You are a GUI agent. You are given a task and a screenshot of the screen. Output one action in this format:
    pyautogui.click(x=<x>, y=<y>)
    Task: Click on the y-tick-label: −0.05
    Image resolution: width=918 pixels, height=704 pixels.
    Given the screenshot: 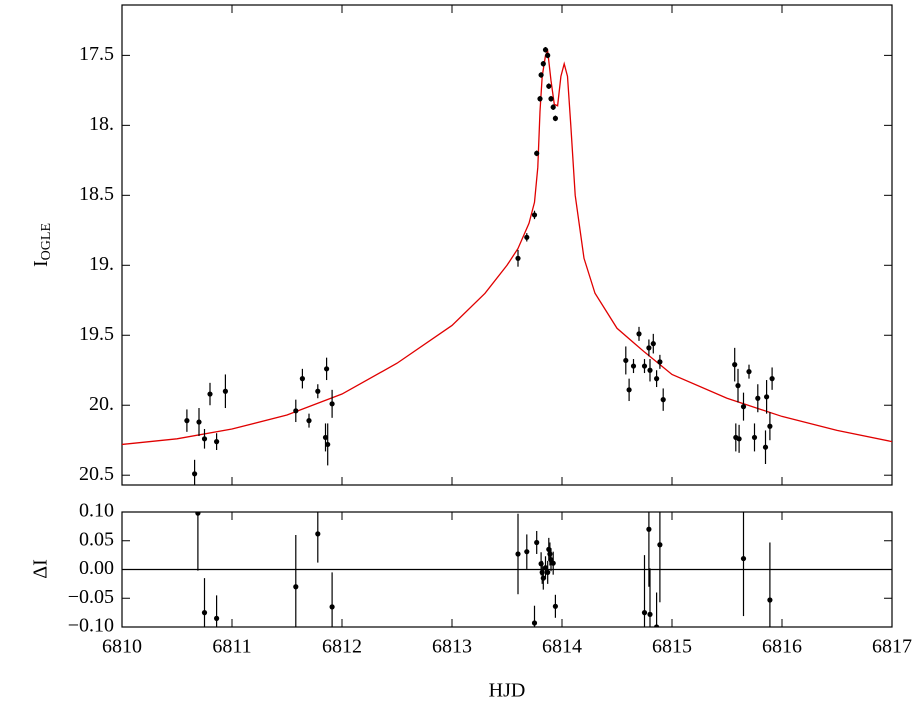 What is the action you would take?
    pyautogui.click(x=91, y=597)
    